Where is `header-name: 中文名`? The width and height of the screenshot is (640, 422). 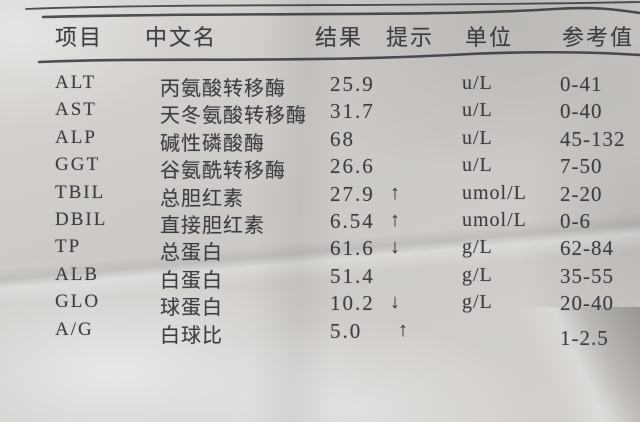
header-name: 中文名 is located at coordinates (181, 37).